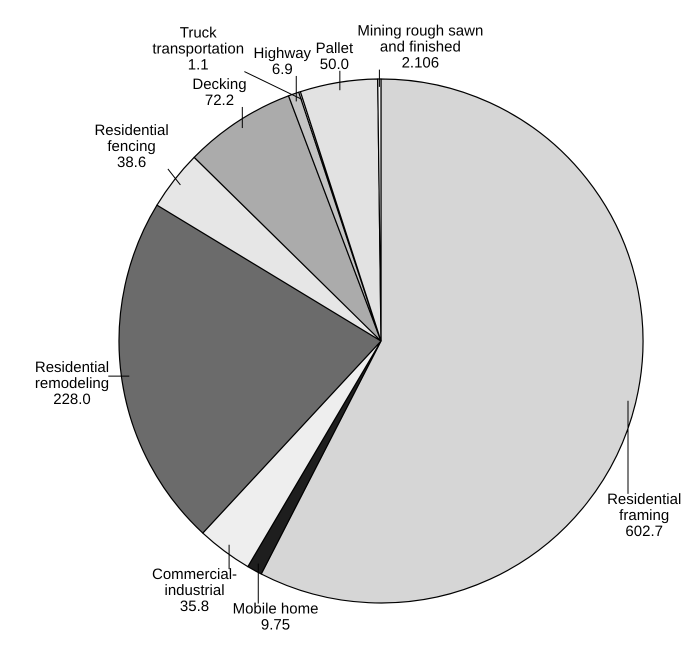 The width and height of the screenshot is (686, 658). Describe the element at coordinates (131, 162) in the screenshot. I see `data-label: 38.6` at that location.